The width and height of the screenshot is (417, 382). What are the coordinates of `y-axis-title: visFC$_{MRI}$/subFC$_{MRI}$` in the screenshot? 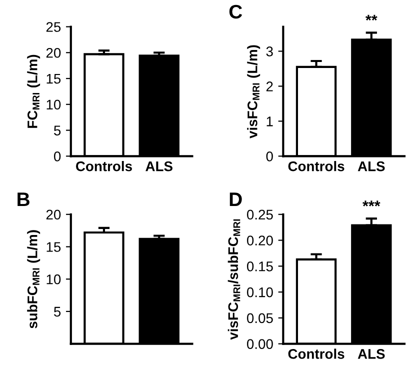 It's located at (234, 279).